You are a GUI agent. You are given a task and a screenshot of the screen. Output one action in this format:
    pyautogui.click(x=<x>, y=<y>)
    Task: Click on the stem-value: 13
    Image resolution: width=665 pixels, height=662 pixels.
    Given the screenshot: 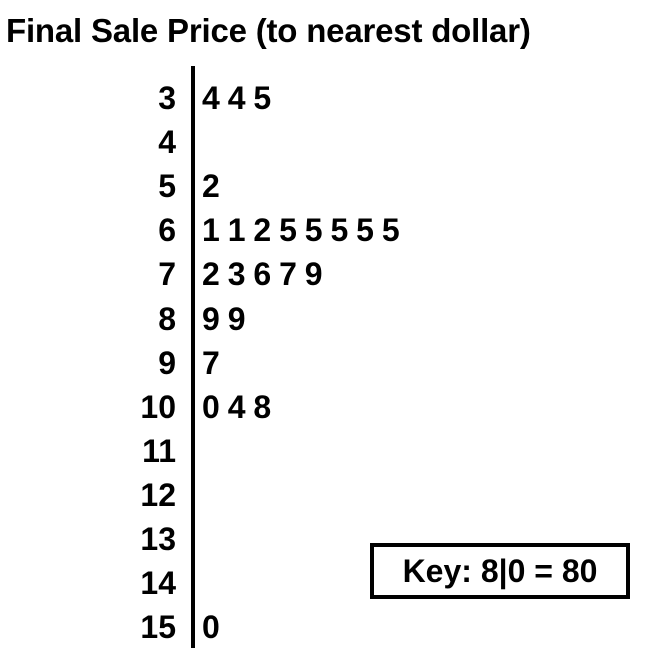 What is the action you would take?
    pyautogui.click(x=158, y=539)
    